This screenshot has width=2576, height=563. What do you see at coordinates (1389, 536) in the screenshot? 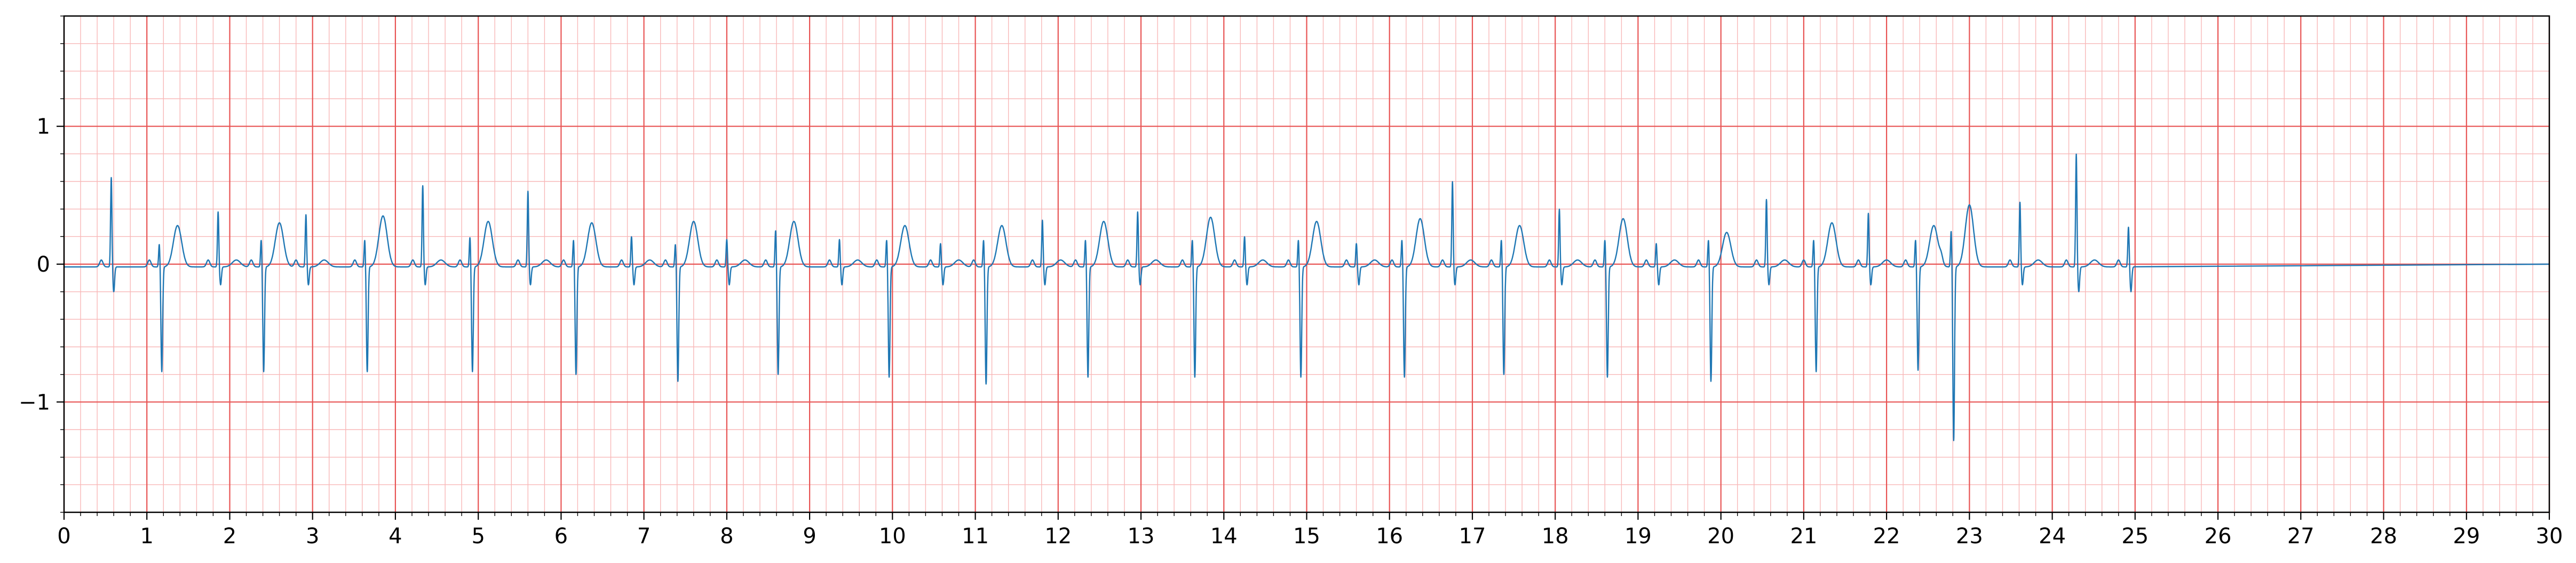
I see `x-tick-label: 16` at bounding box center [1389, 536].